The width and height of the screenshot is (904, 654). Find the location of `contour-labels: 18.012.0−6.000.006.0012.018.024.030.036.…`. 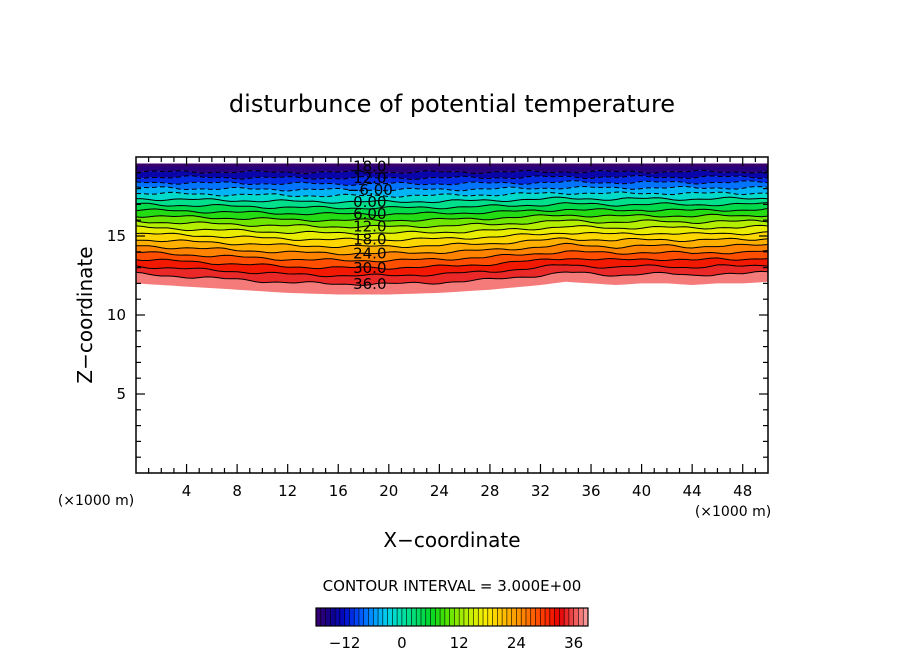

contour-labels: 18.012.0−6.000.006.0012.018.024.030.036.… is located at coordinates (370, 226).